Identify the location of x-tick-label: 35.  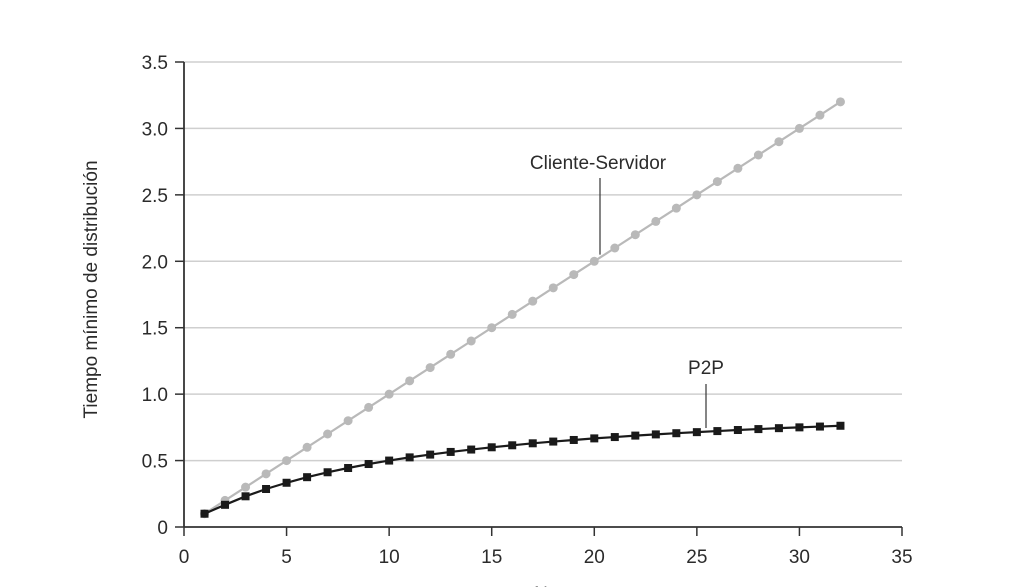
(901, 557).